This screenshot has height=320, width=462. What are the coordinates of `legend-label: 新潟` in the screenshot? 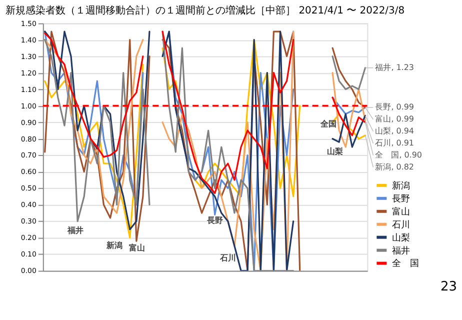 It's located at (401, 186).